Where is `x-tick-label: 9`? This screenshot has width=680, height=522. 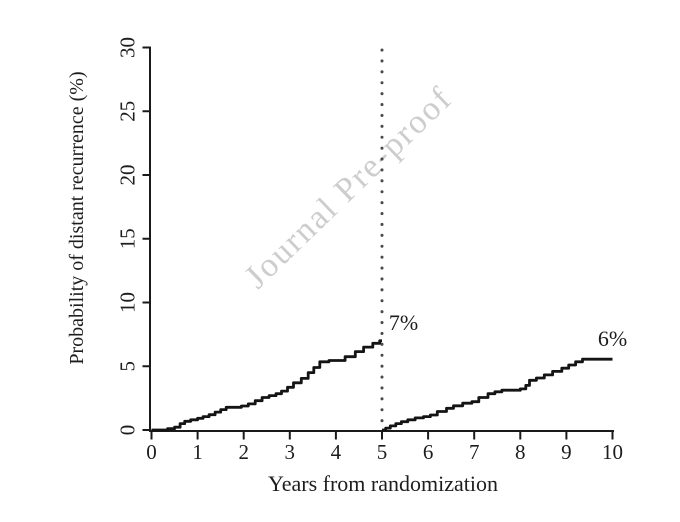 x-tick-label: 9 is located at coordinates (566, 452).